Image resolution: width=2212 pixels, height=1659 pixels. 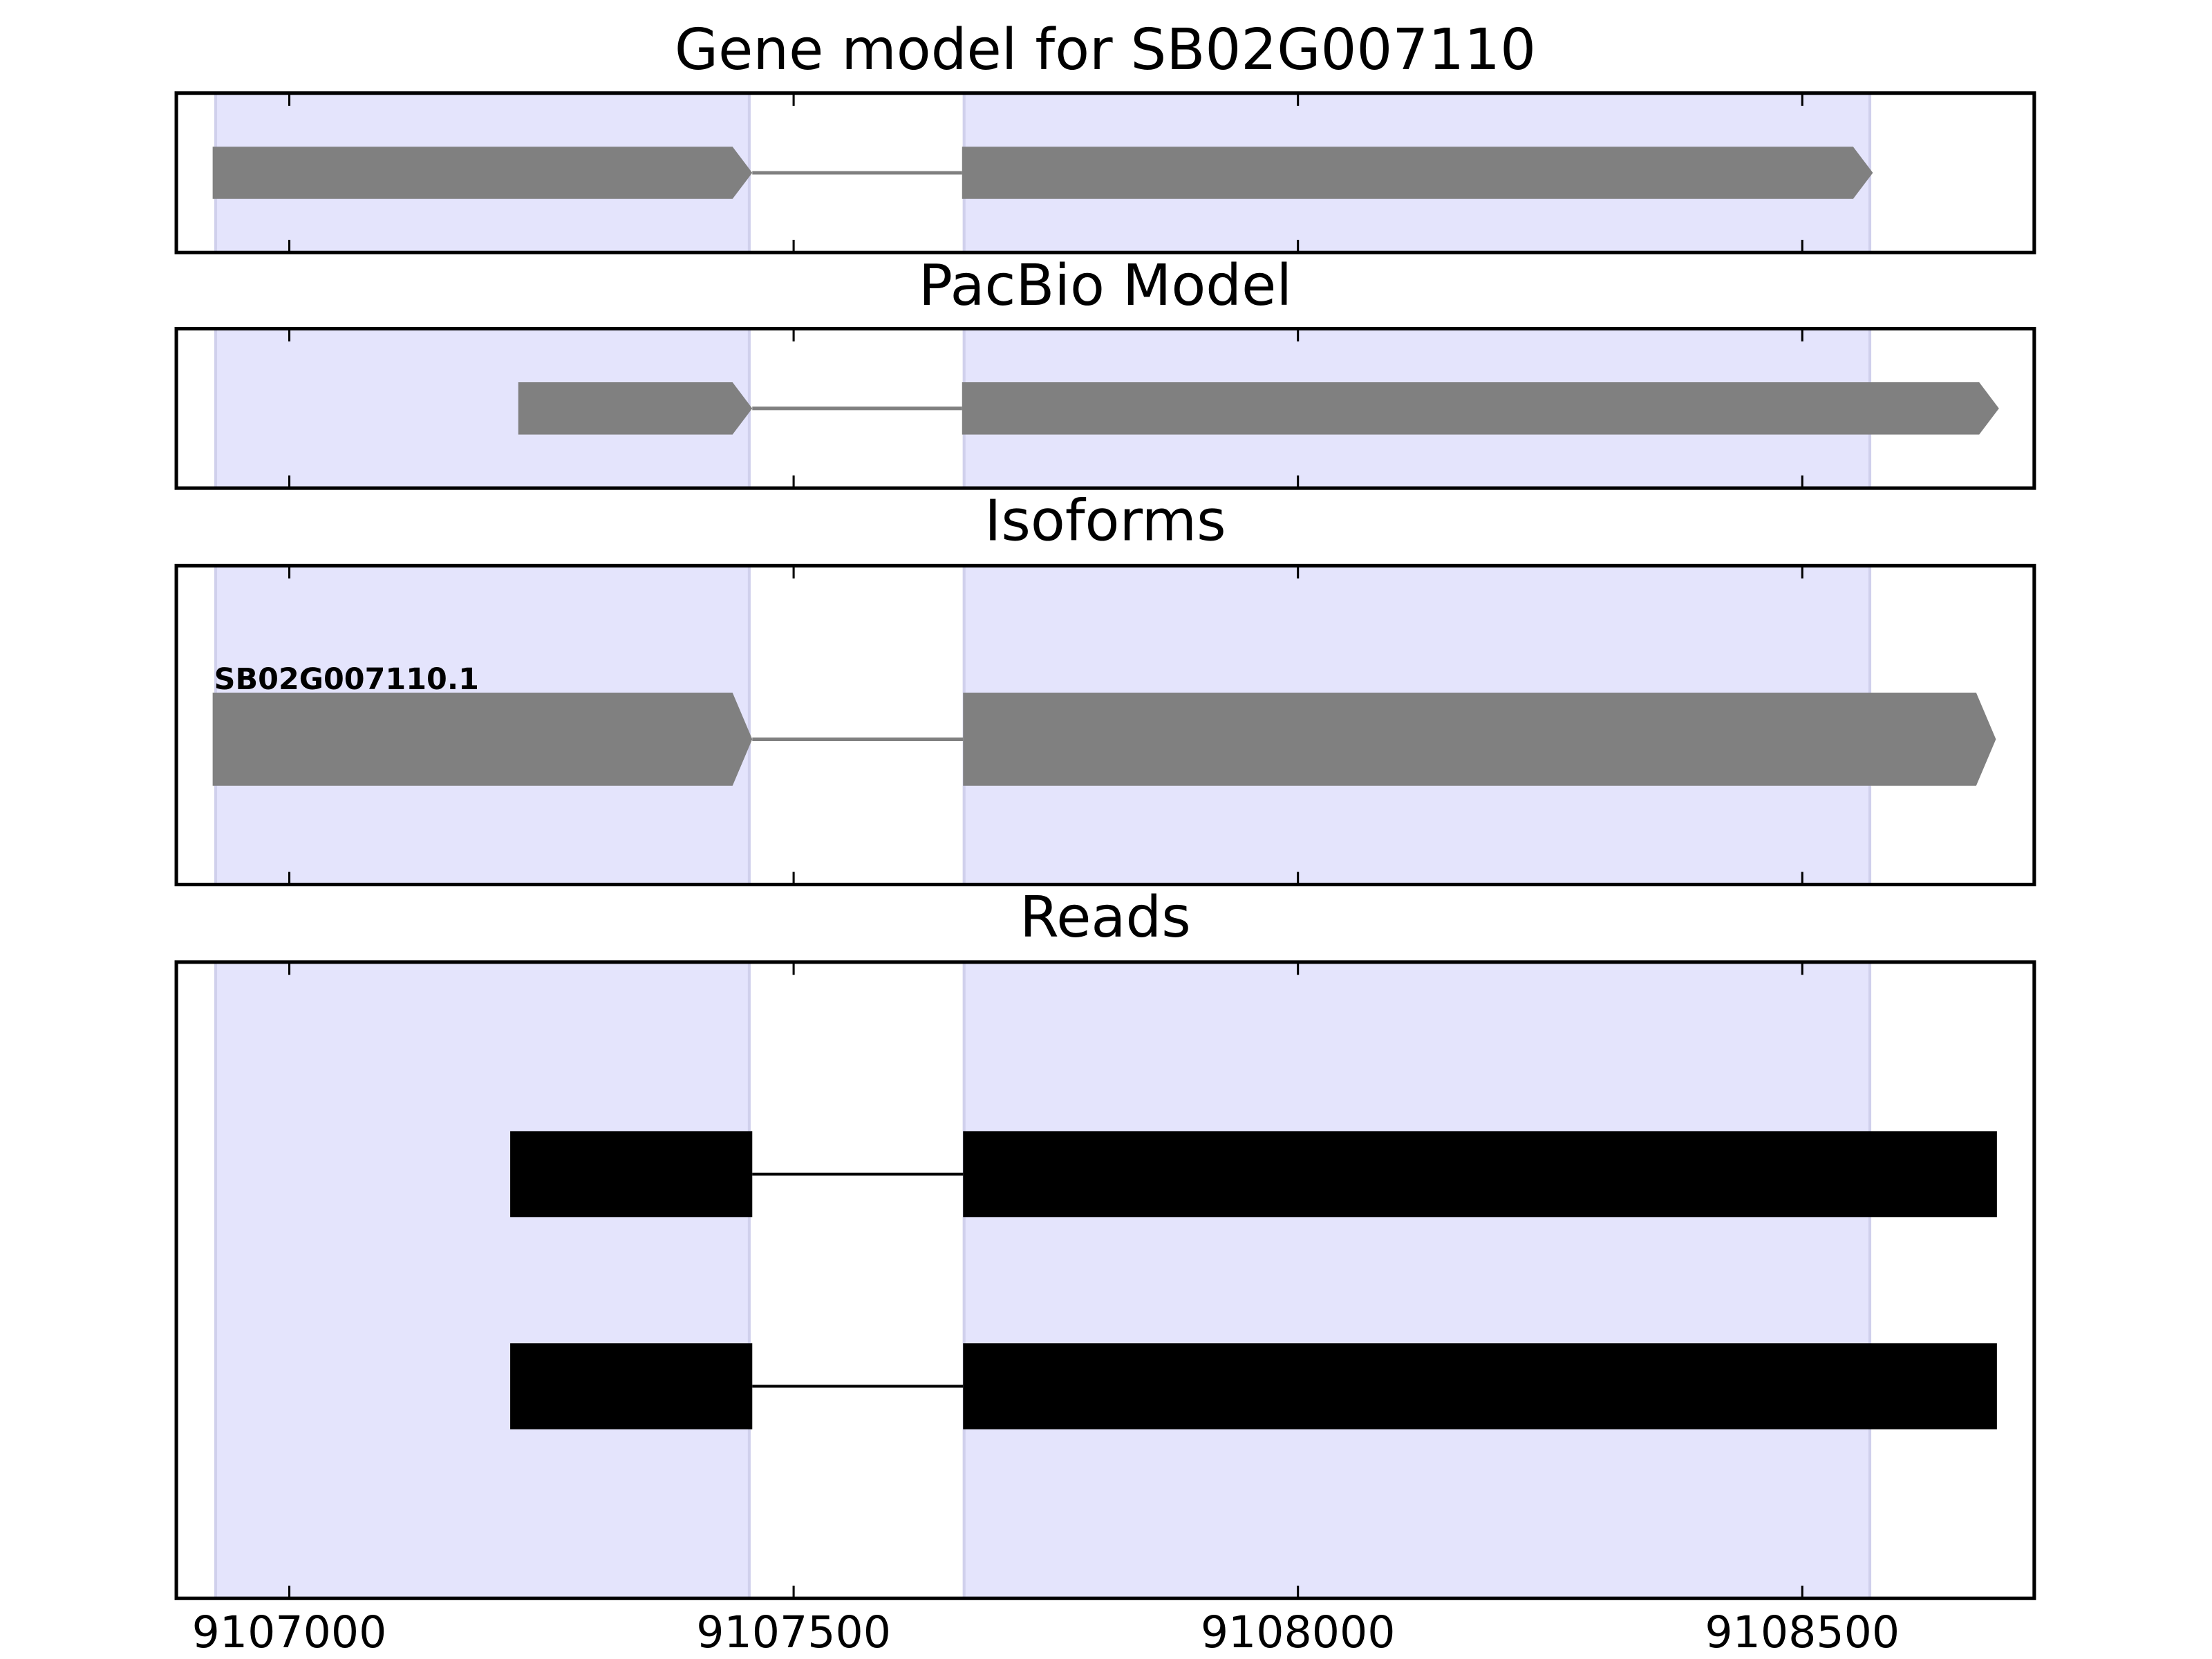 I want to click on panel-title: PacBio Model, so click(x=1105, y=286).